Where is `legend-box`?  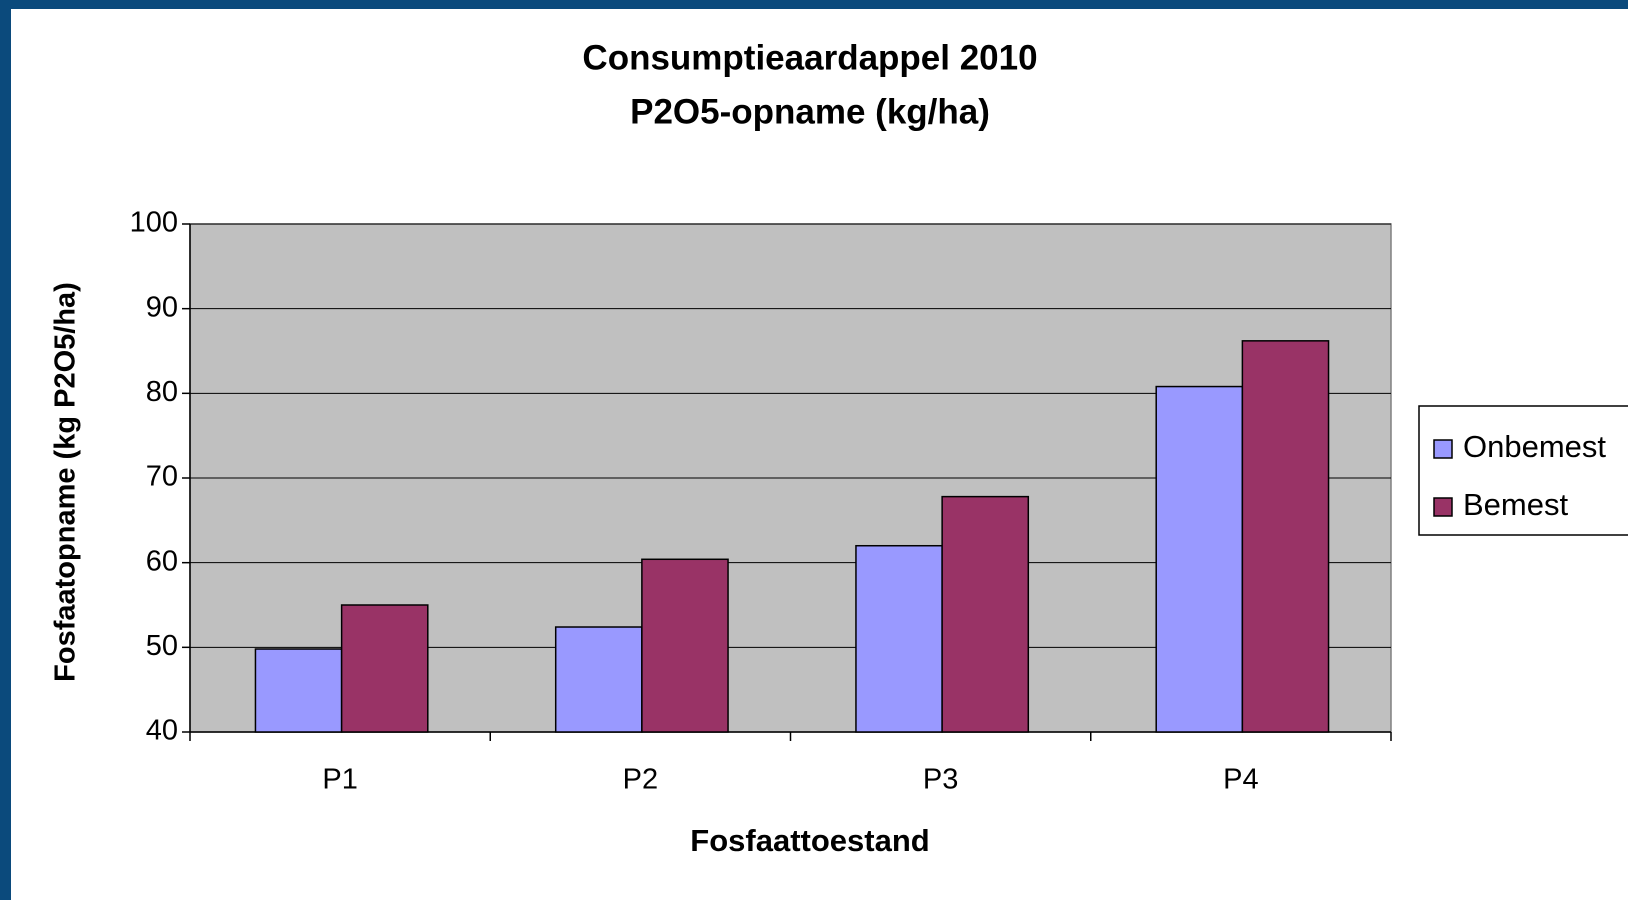
legend-box is located at coordinates (1523, 470).